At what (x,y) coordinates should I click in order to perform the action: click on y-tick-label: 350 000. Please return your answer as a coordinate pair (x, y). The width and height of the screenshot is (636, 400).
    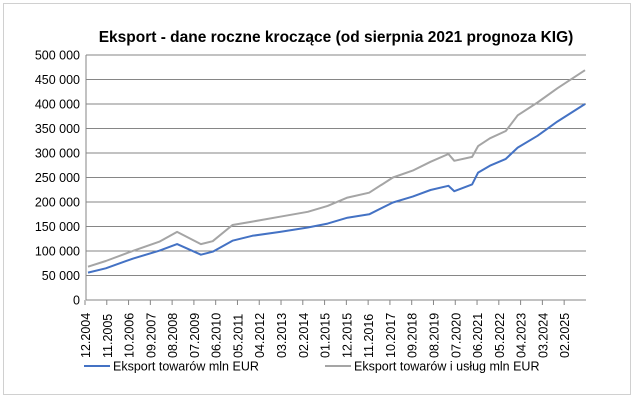
    Looking at the image, I should click on (57, 129).